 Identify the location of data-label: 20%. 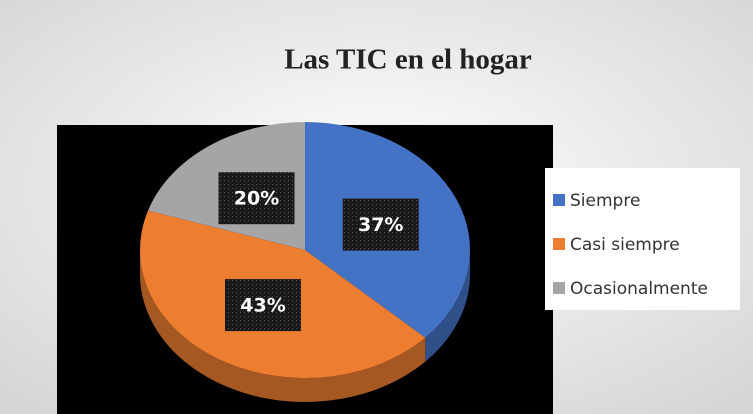
(256, 199).